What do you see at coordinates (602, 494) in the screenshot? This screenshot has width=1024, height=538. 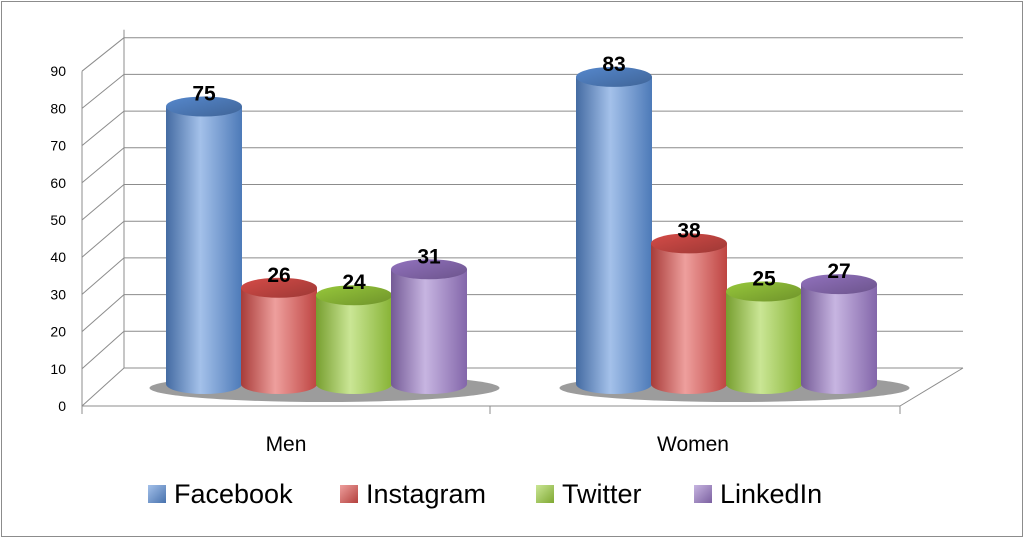 I see `legend-label: Twitter` at bounding box center [602, 494].